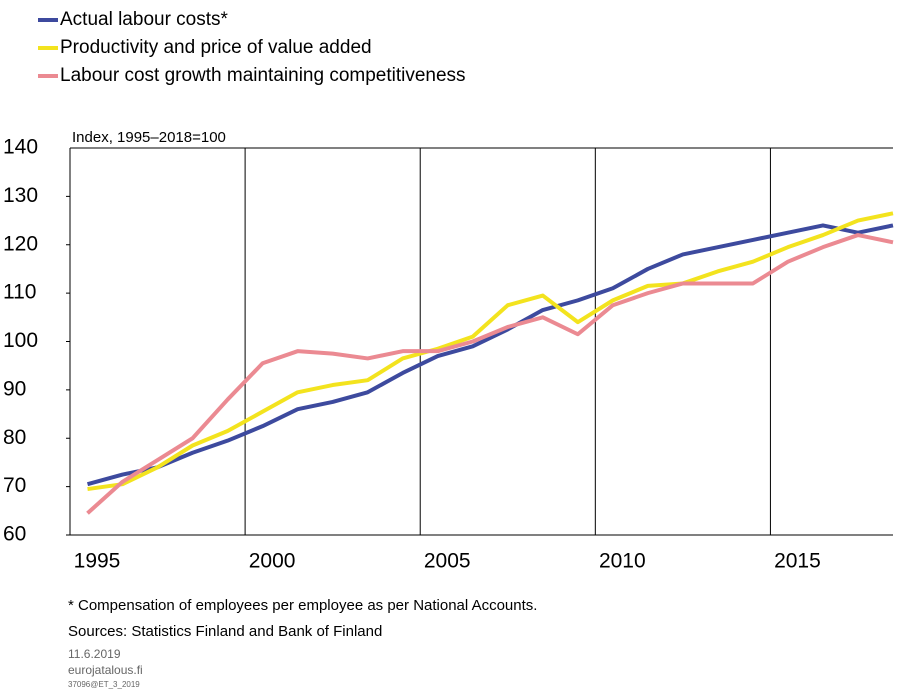  What do you see at coordinates (149, 137) in the screenshot?
I see `y-axis-label: Index, 1995–2018=100` at bounding box center [149, 137].